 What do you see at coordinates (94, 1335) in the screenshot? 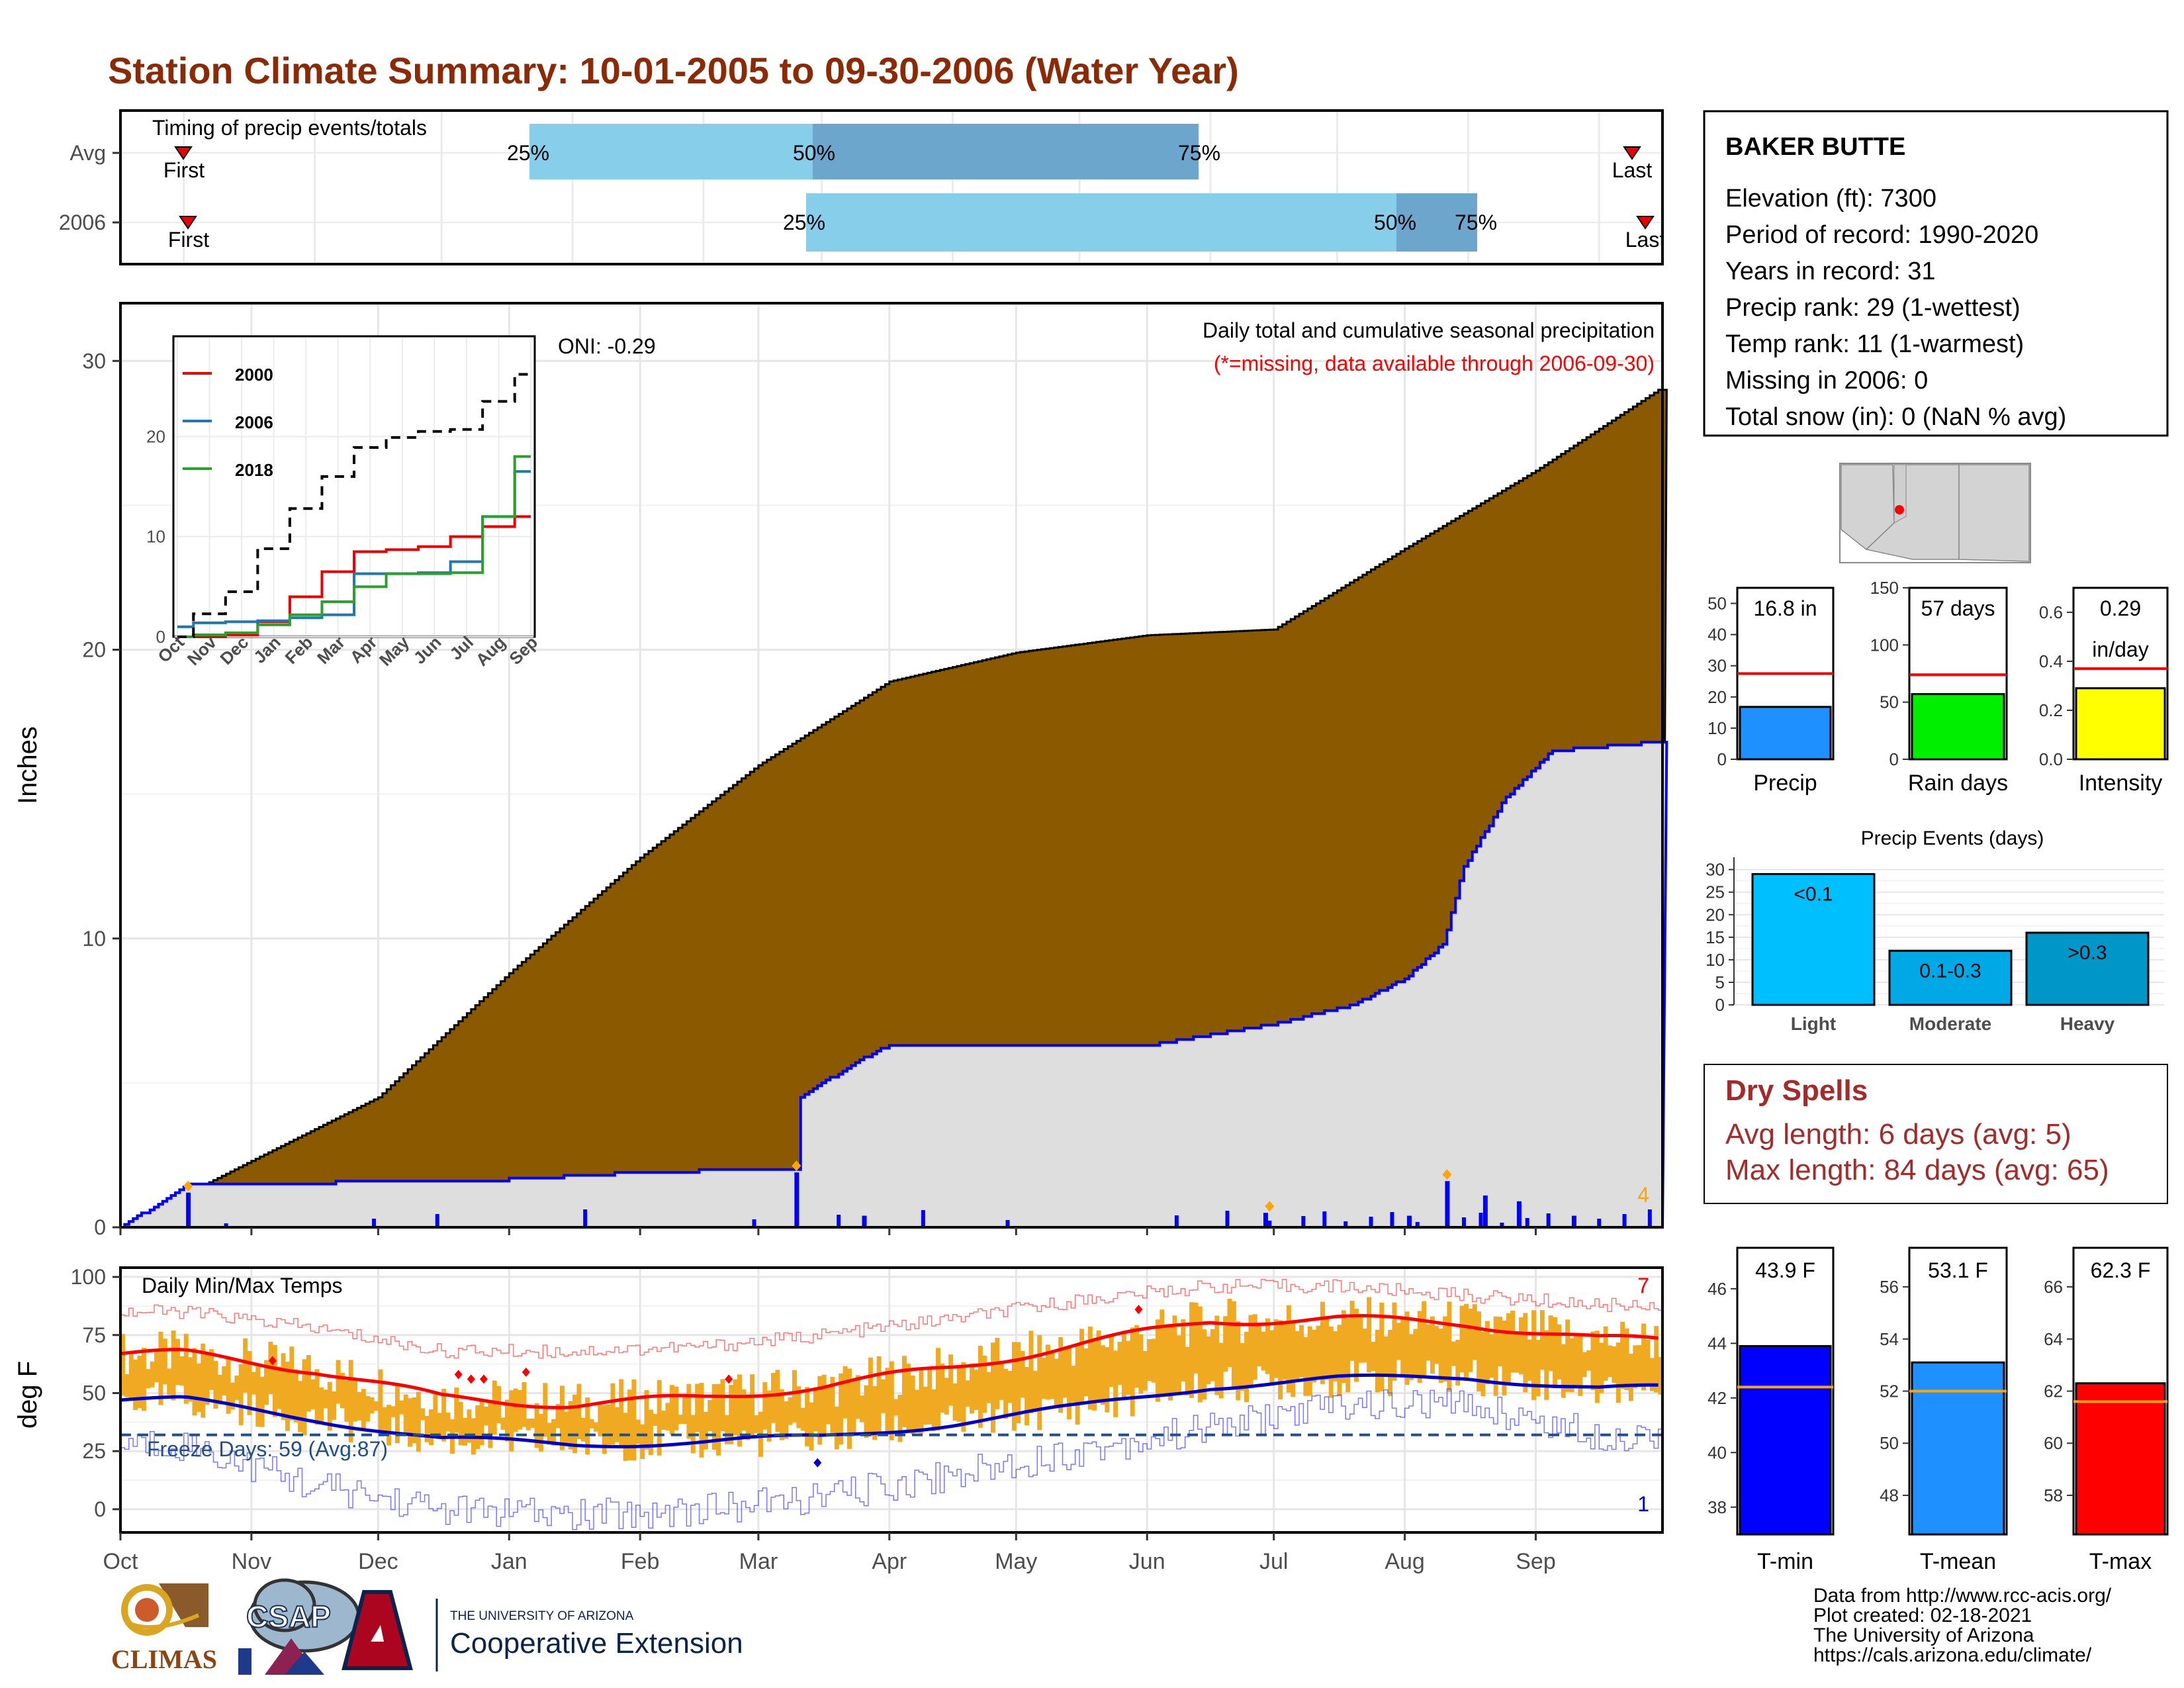
I see `temp-ytick-label: 75` at bounding box center [94, 1335].